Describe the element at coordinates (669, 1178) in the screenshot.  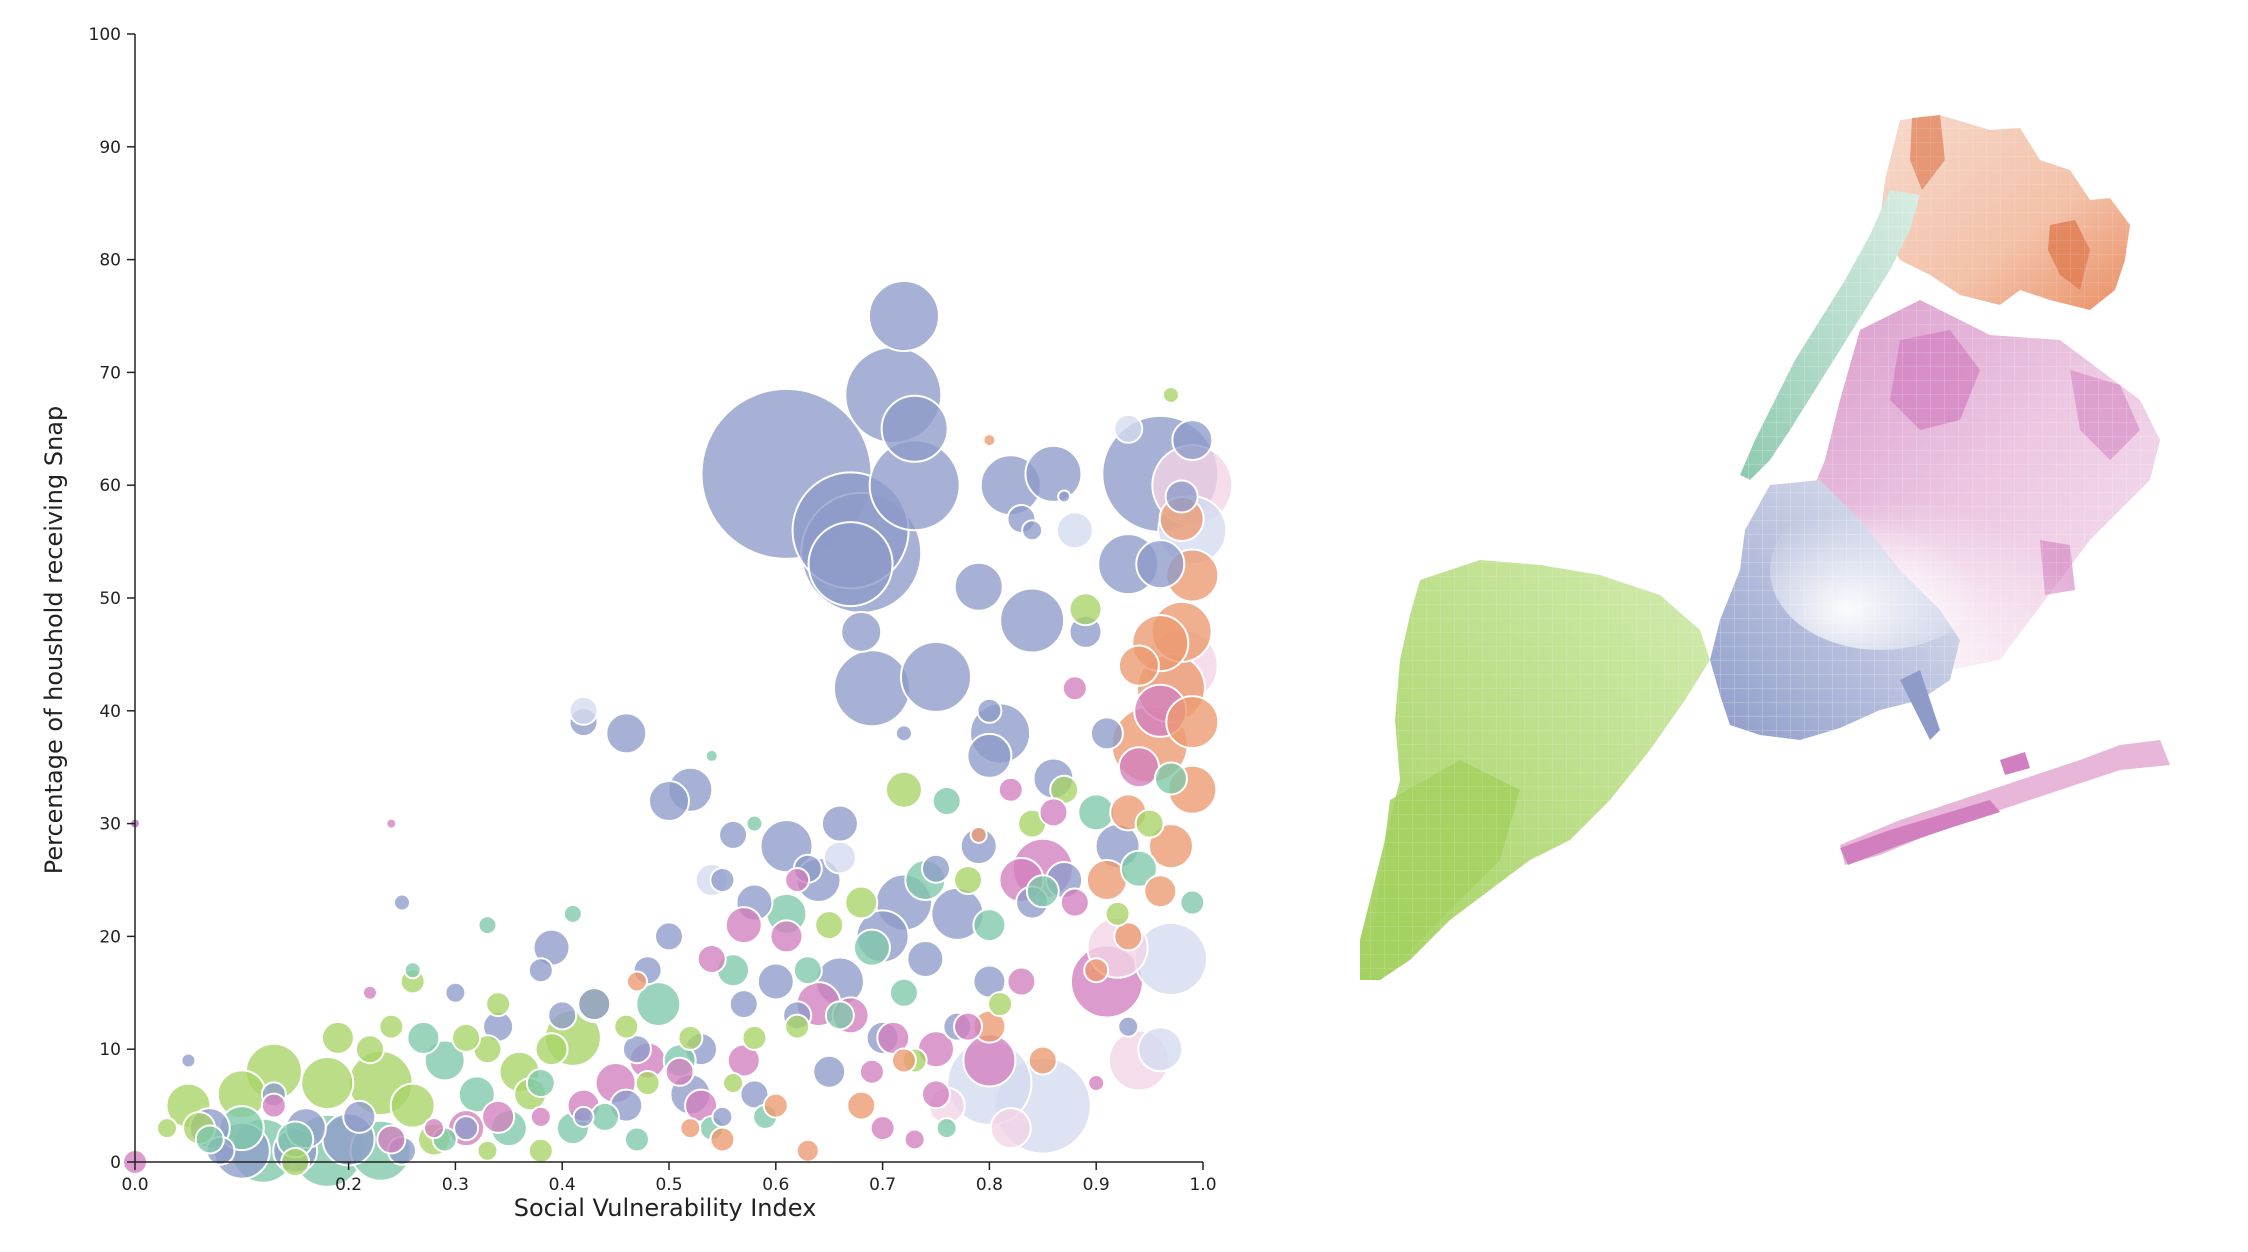
I see `x-axis-ticks: 0.0 0.2 0.3 0.4 0.5 0.6 0.7 0.8 0.9 1.0` at that location.